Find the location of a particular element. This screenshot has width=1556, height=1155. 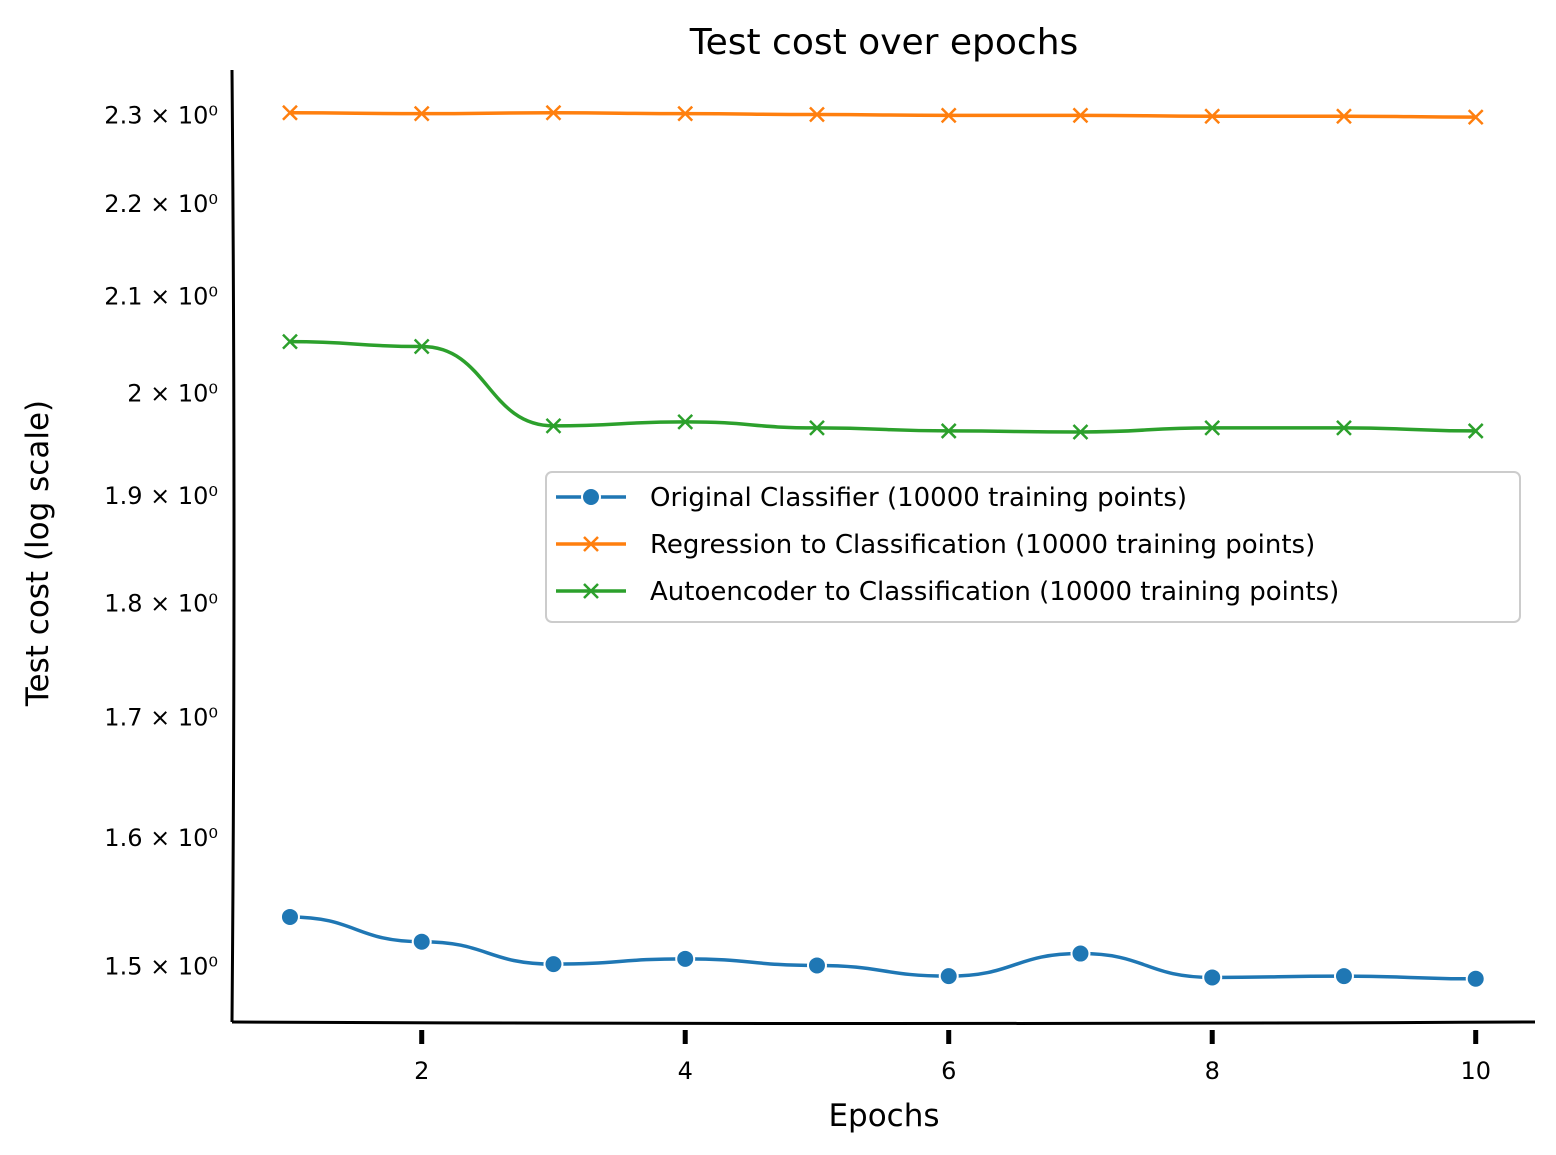

y-tick-label: 1.5 × 10⁰ is located at coordinates (161, 966).